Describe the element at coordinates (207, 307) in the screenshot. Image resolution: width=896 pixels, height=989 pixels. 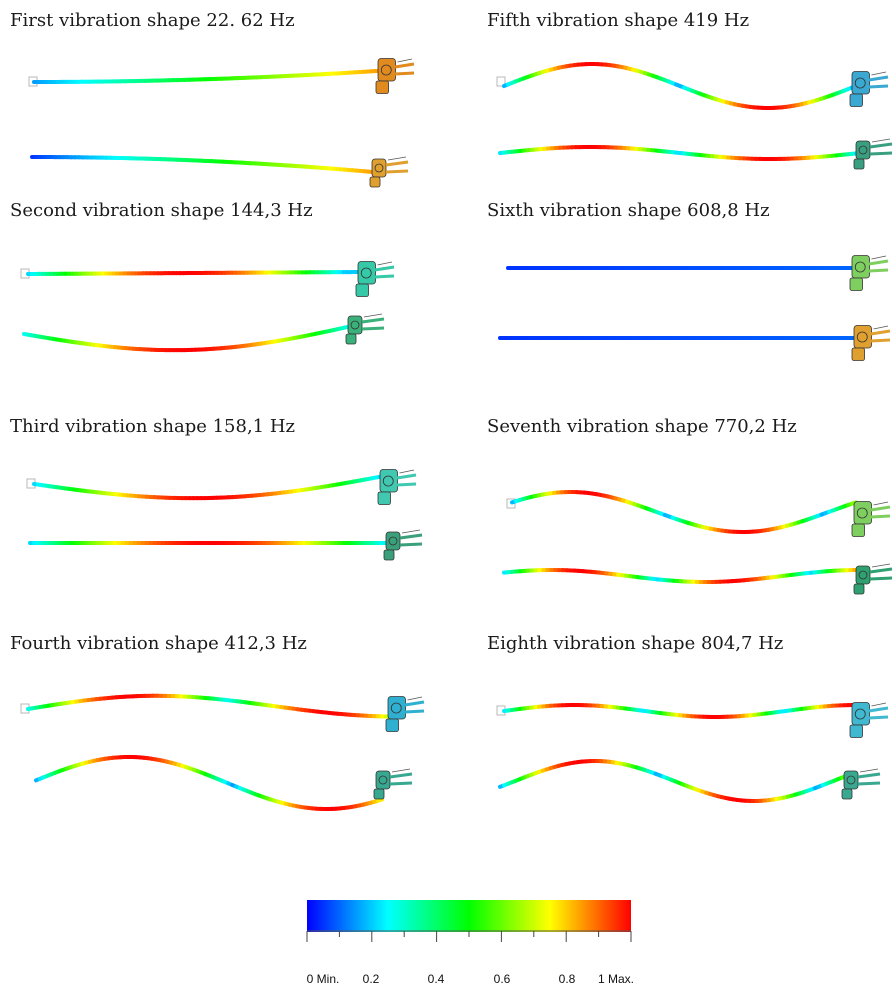
I see `second-shape-drawing` at that location.